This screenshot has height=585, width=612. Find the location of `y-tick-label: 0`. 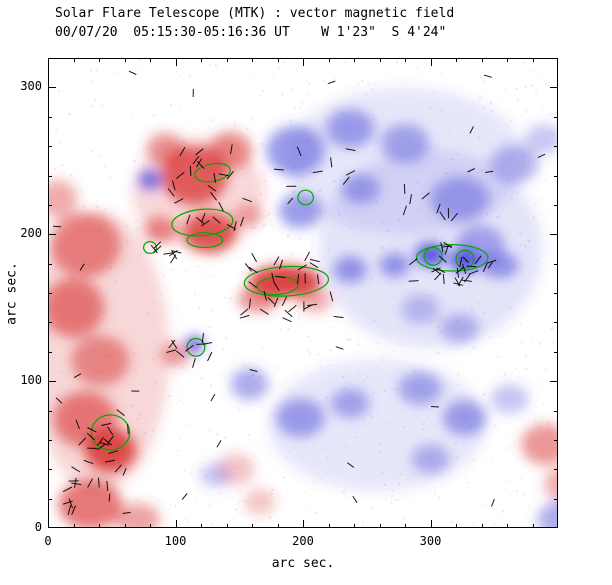

y-tick-label: 0 is located at coordinates (38, 527).